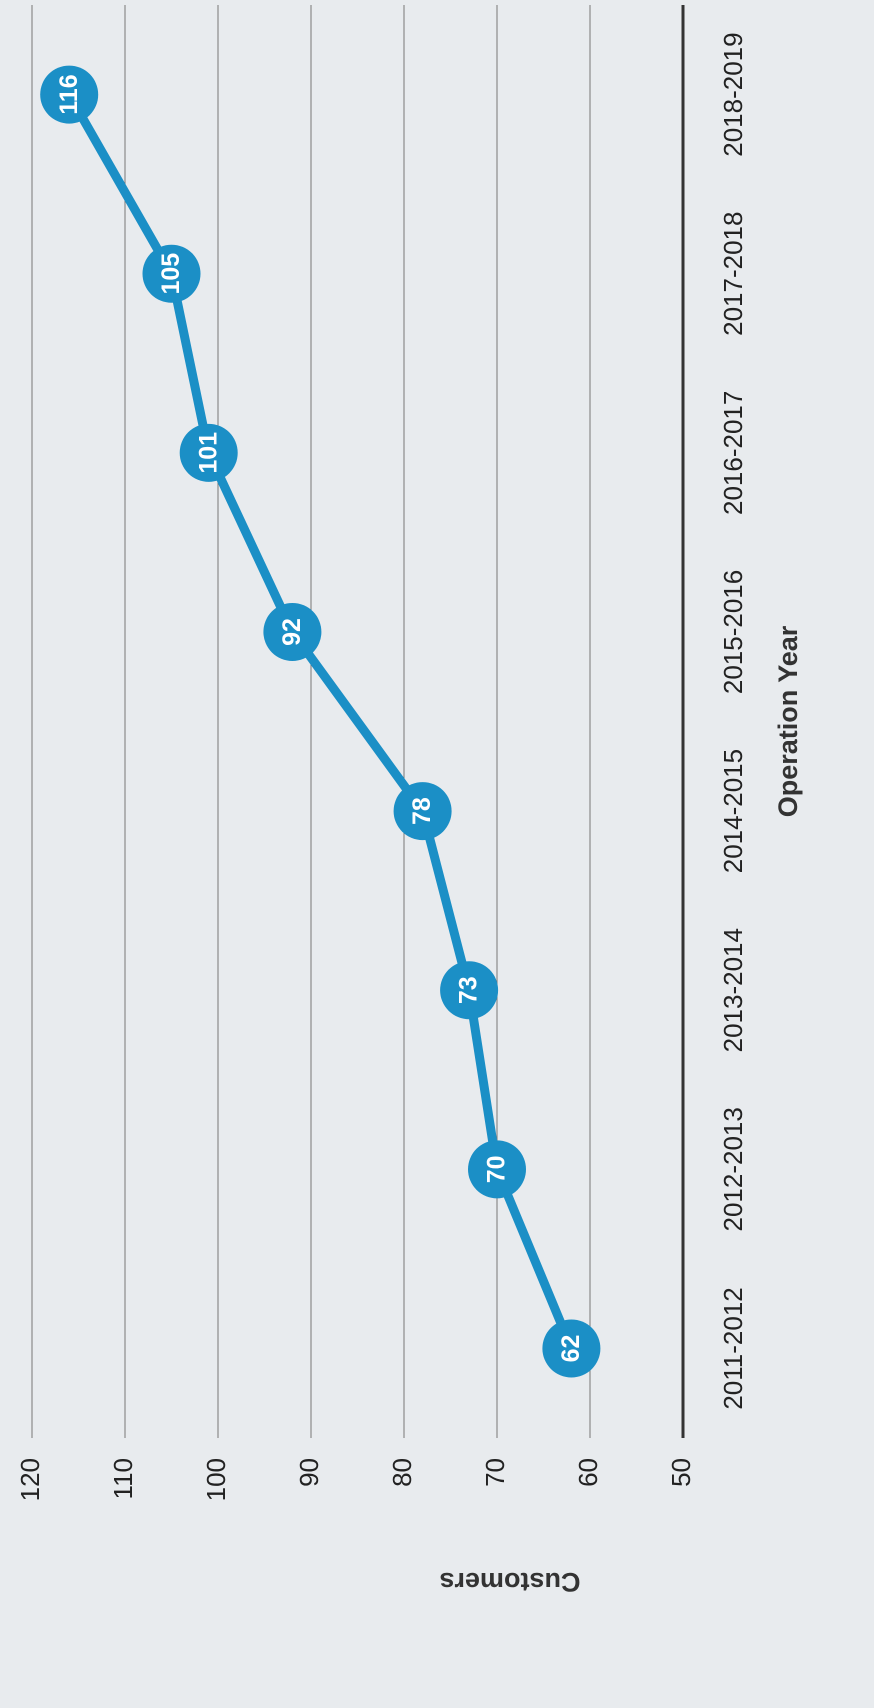 This screenshot has height=1708, width=874. Describe the element at coordinates (123, 1478) in the screenshot. I see `y-tick-label: 110` at that location.